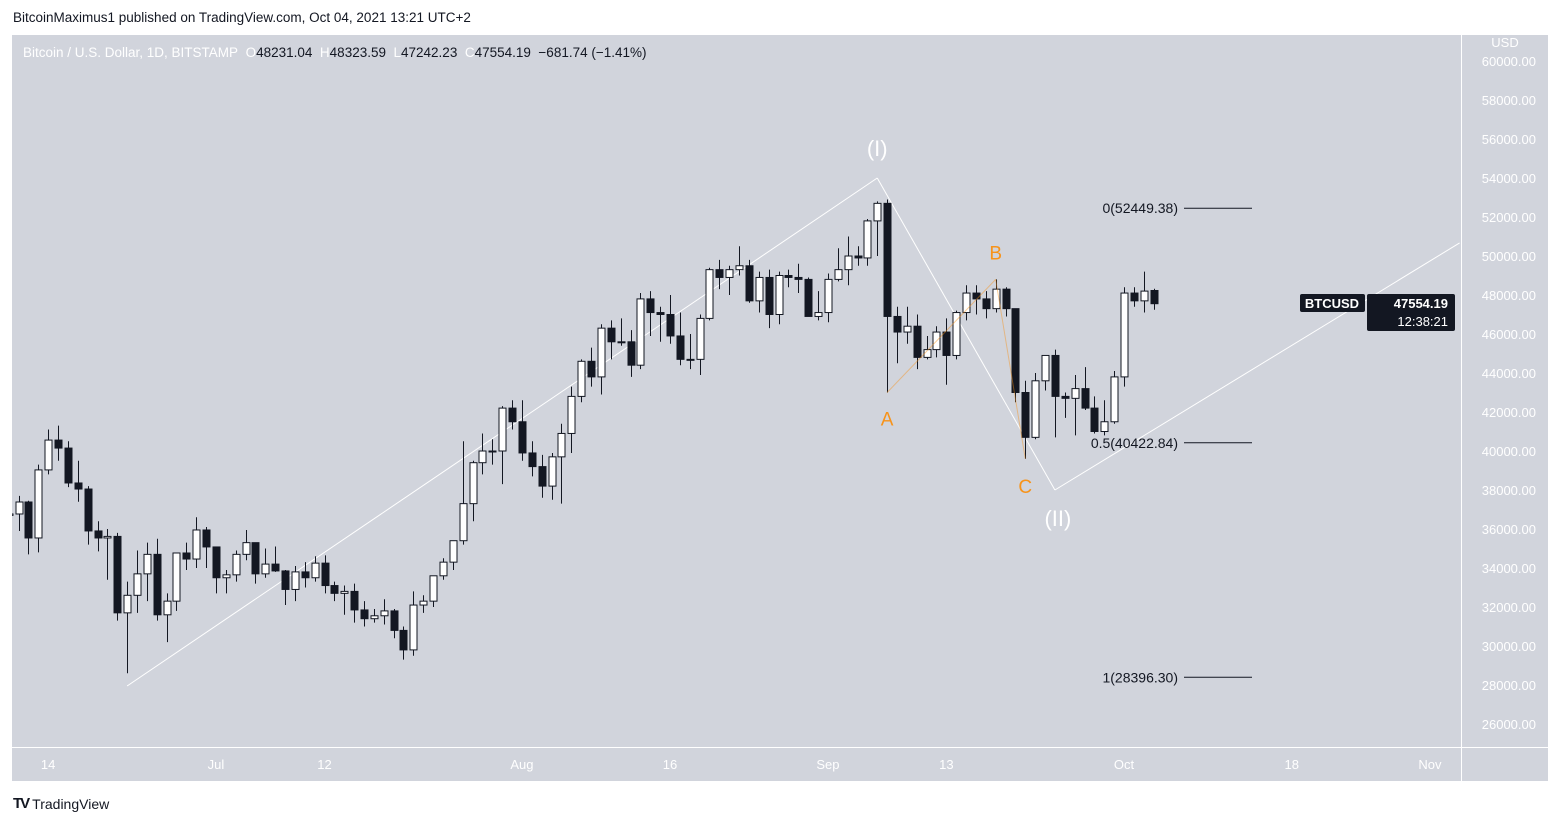 This screenshot has width=1561, height=826. I want to click on abc-wave-line, so click(1010, 369).